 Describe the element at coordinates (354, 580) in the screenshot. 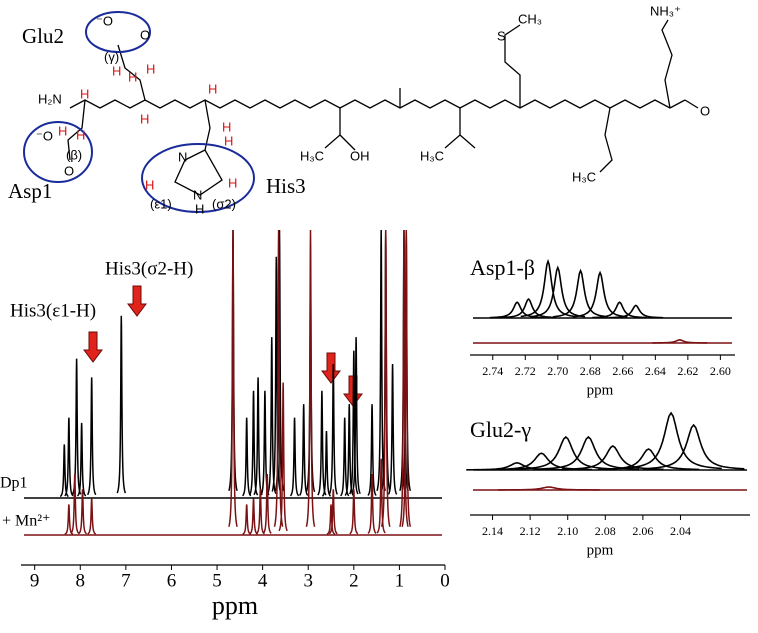

I see `x-tick-label: 2` at that location.